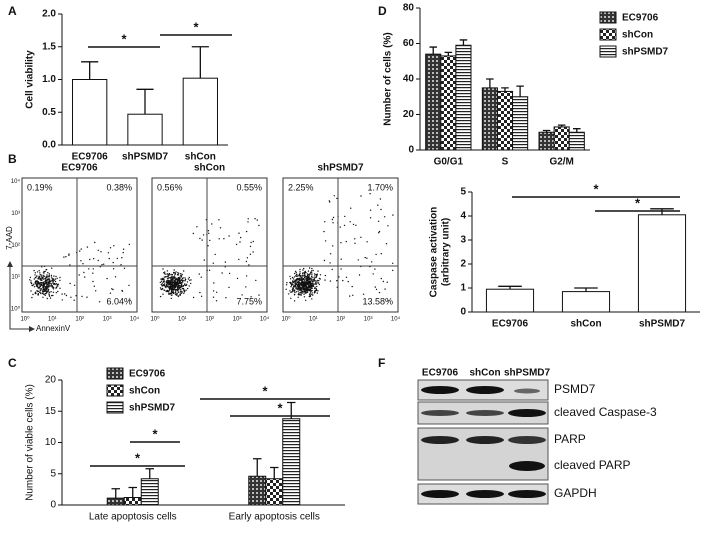 Image resolution: width=709 pixels, height=539 pixels. I want to click on y-tick-label: 1.0, so click(49, 79).